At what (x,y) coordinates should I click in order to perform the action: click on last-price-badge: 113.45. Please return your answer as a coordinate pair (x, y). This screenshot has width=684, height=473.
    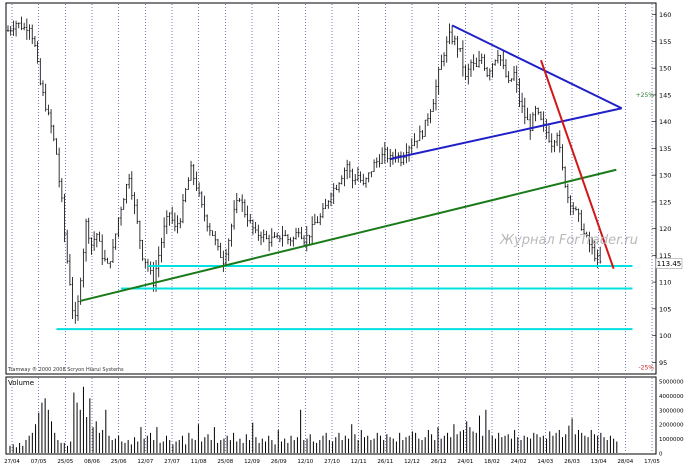
    Looking at the image, I should click on (669, 263).